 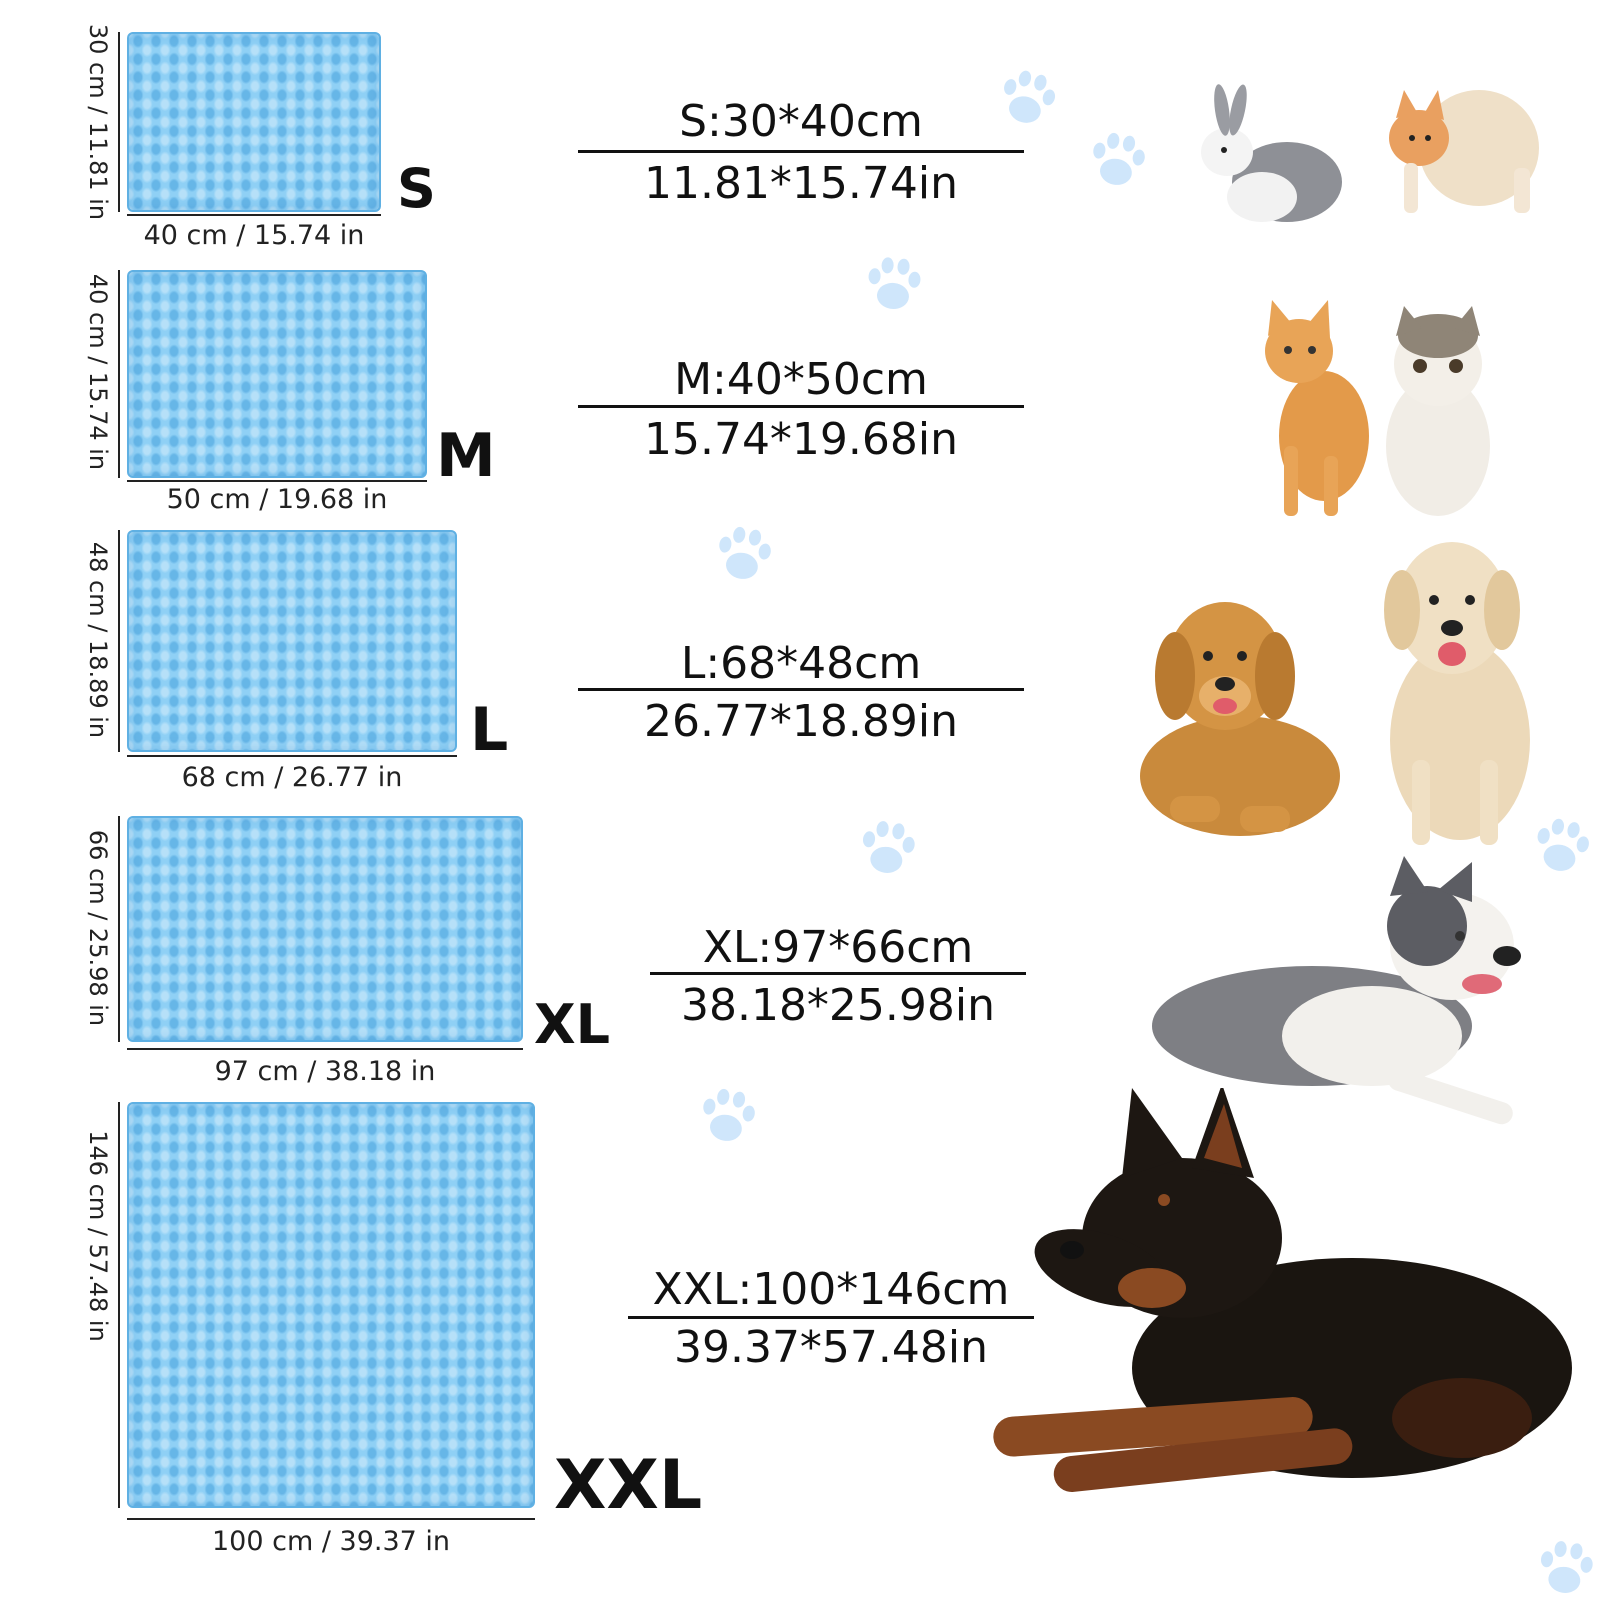 I want to click on mat-s, so click(x=254, y=122).